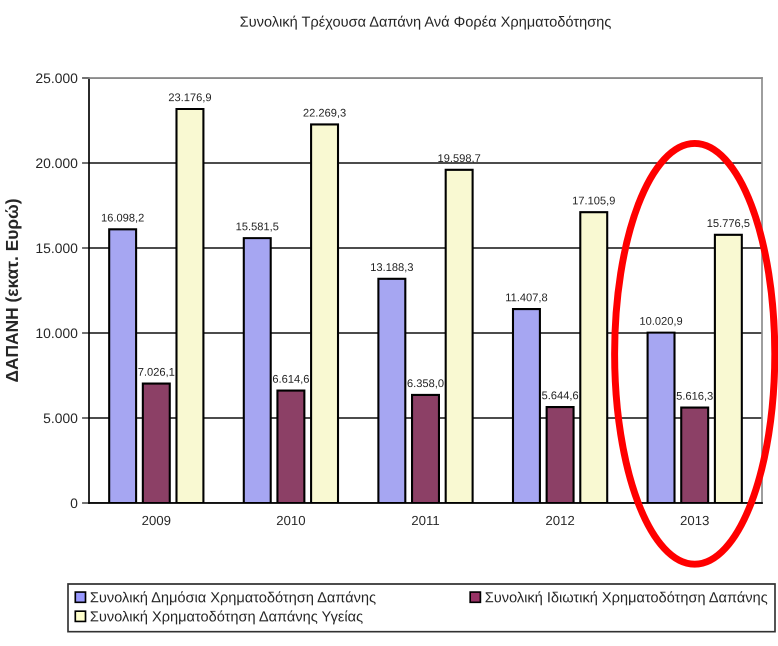 This screenshot has height=646, width=778. What do you see at coordinates (226, 617) in the screenshot?
I see `legend-label: Συνολική Χρηματοδότηση Δαπάνης Υγείας` at bounding box center [226, 617].